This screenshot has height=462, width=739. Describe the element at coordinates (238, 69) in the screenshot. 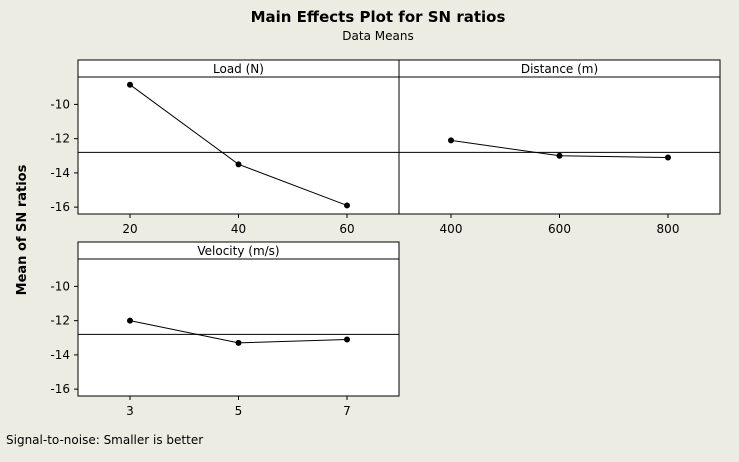

I see `panel-title: Load (N)` at that location.